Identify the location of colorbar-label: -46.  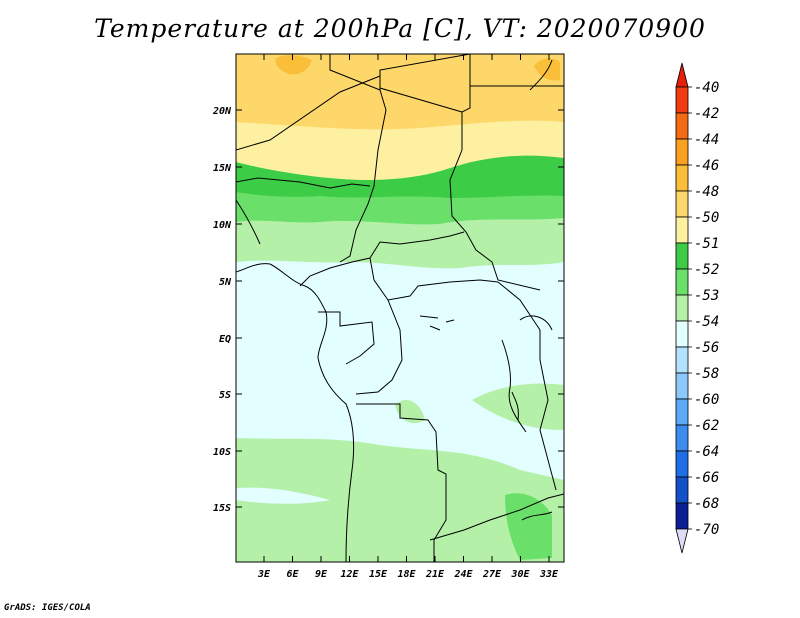
(706, 166).